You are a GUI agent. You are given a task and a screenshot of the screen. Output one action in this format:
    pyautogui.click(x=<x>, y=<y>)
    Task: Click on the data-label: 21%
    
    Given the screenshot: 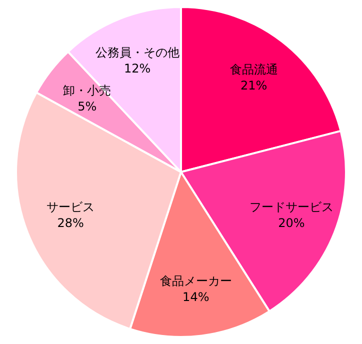 What is the action you would take?
    pyautogui.click(x=254, y=85)
    